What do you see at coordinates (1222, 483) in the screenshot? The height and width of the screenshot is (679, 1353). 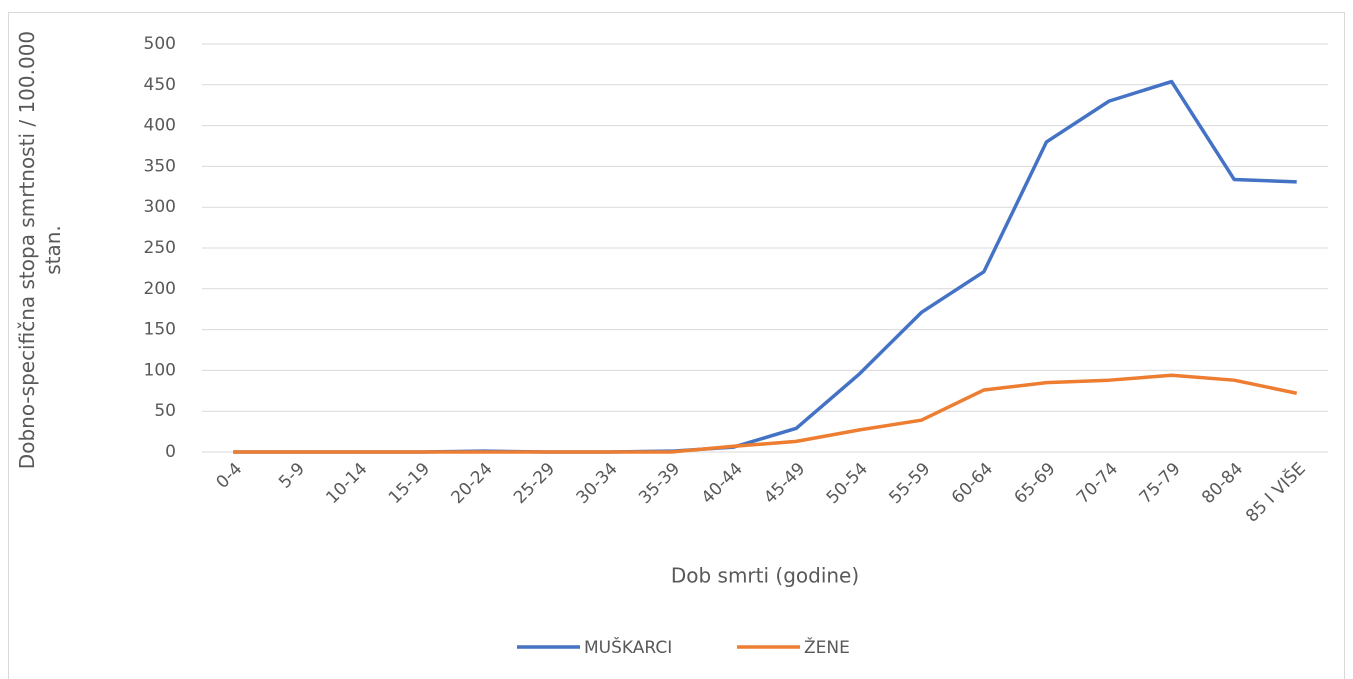 I see `x-tick-label: 80-84` at bounding box center [1222, 483].